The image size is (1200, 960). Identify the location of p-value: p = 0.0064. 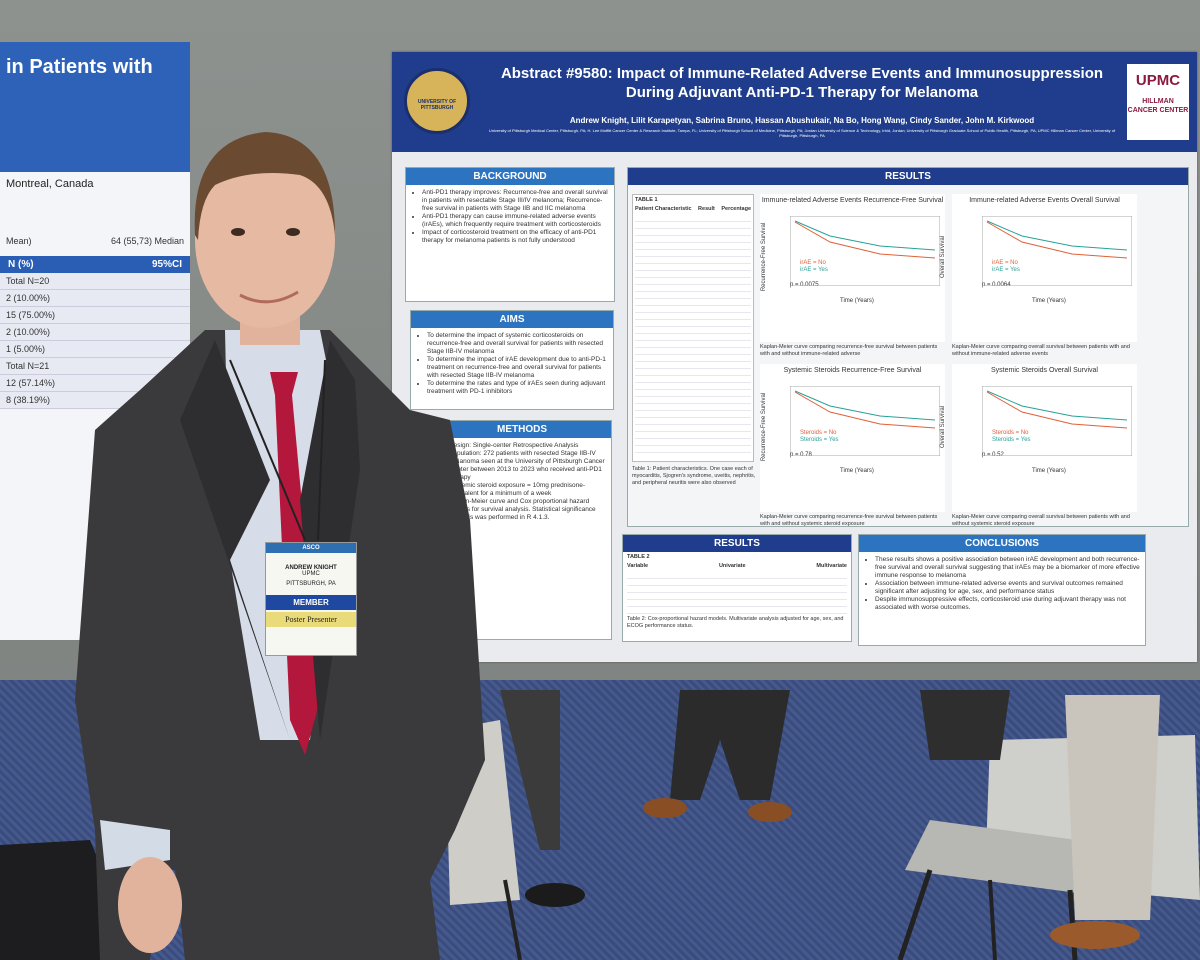
(996, 285).